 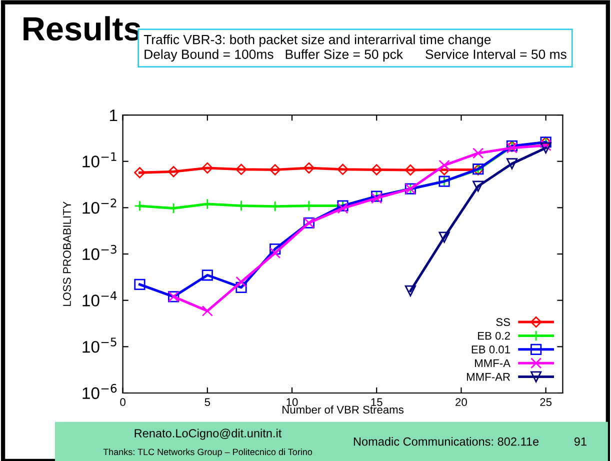 I want to click on x-tick-label: 20, so click(x=461, y=402).